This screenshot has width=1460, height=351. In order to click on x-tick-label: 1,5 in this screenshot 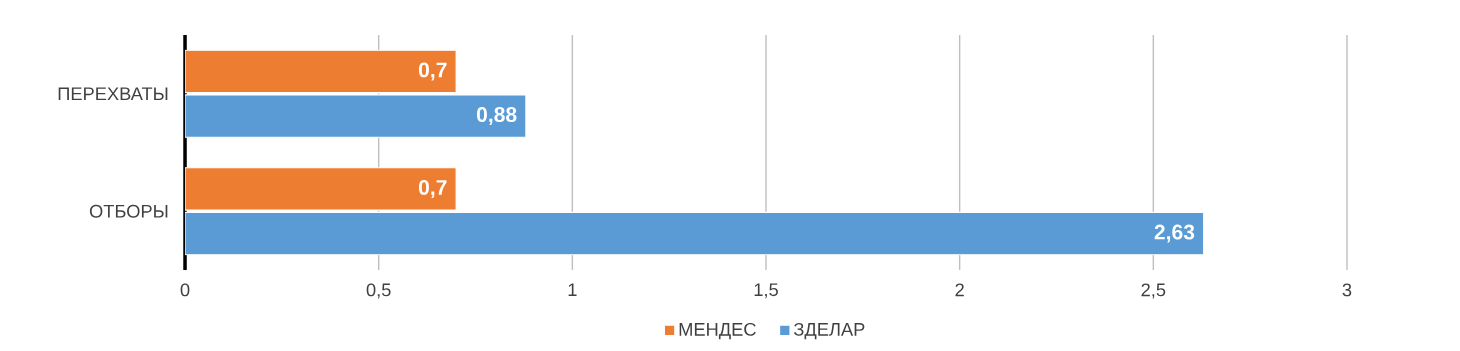, I will do `click(766, 291)`.